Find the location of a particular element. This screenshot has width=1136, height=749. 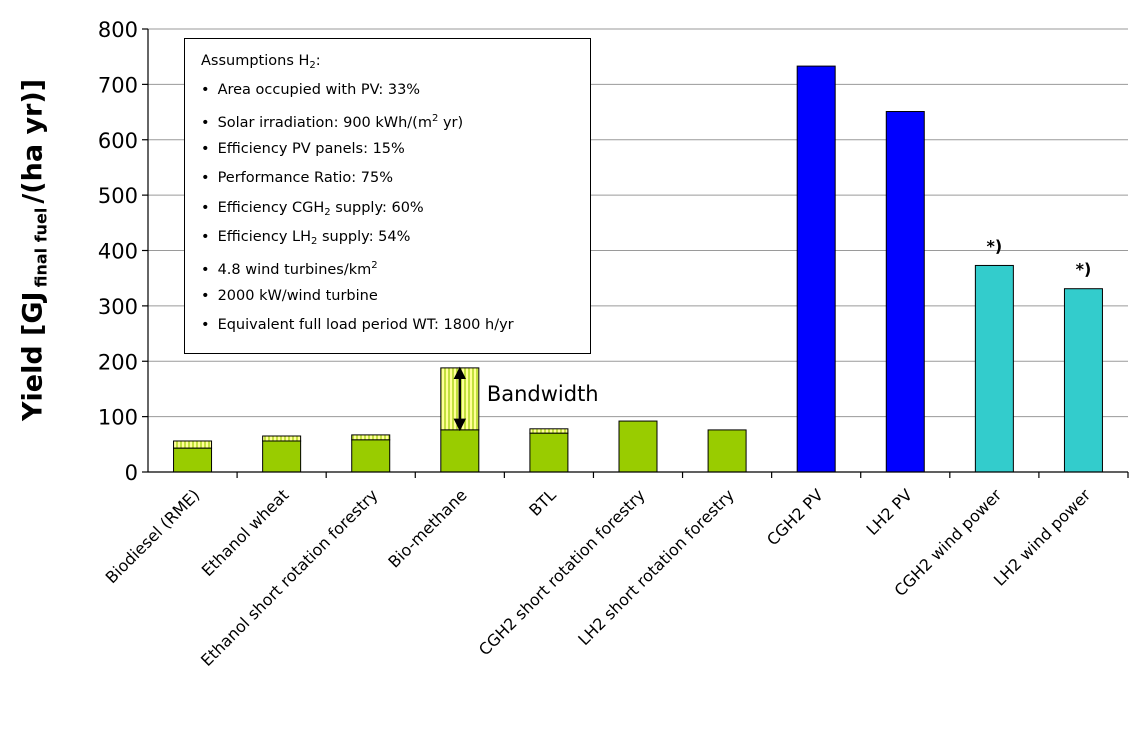

x-tick-label: Bio-methane is located at coordinates (427, 528).